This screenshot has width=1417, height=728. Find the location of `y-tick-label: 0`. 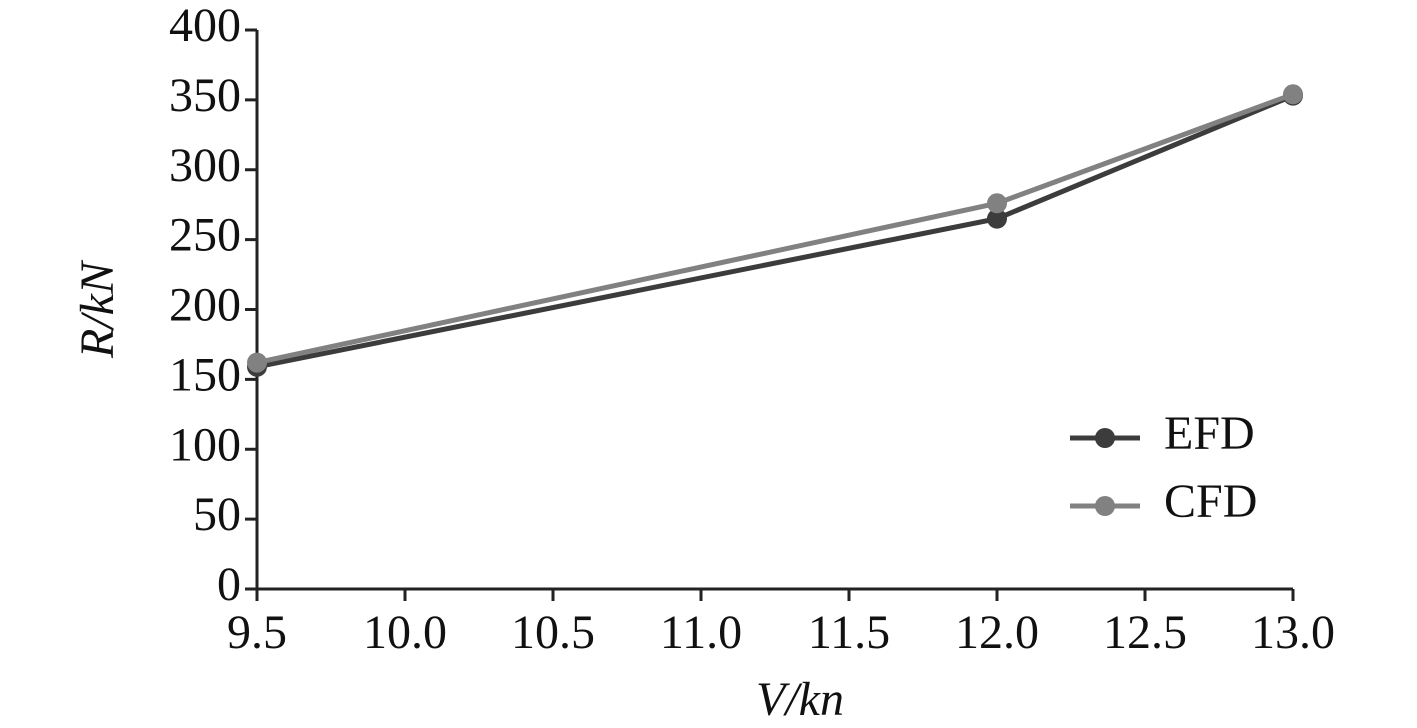

y-tick-label: 0 is located at coordinates (229, 584).